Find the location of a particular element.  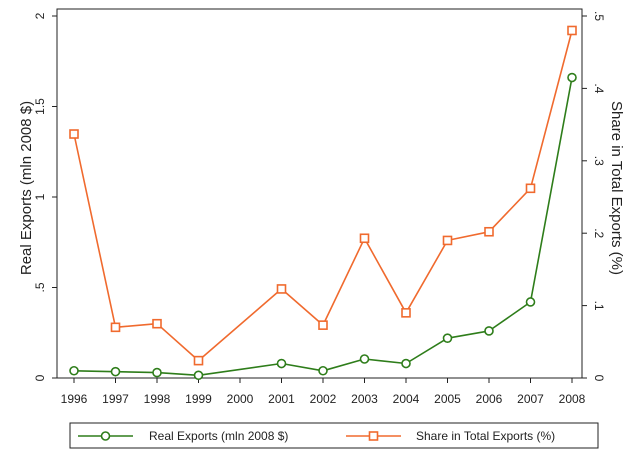

x-tick-label: 2008 is located at coordinates (572, 399).